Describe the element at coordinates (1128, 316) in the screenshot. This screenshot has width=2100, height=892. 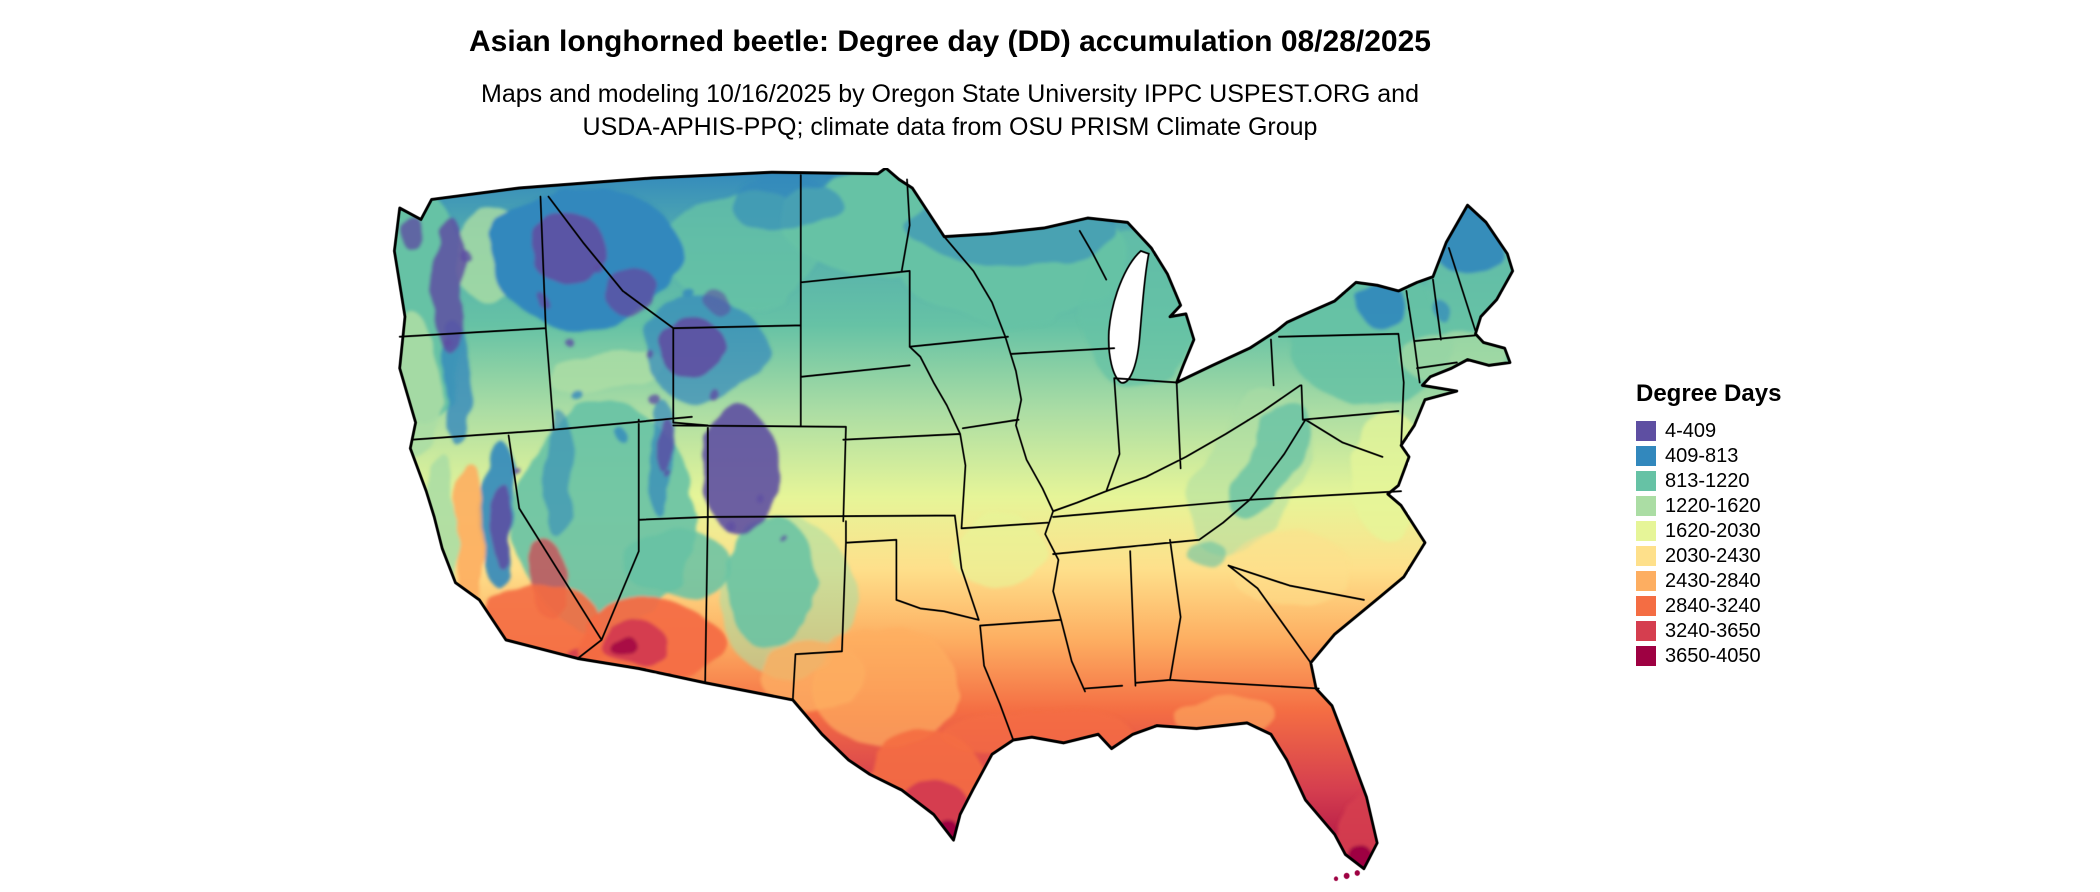
I see `lake-michigan` at that location.